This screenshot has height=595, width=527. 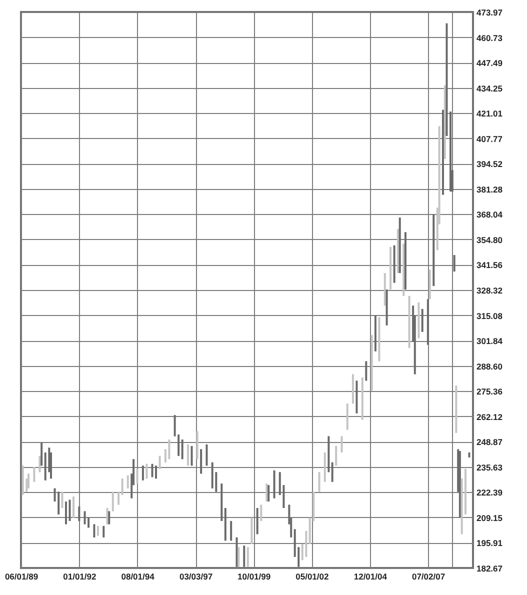 I want to click on y-tick-label: 222.39, so click(x=489, y=493).